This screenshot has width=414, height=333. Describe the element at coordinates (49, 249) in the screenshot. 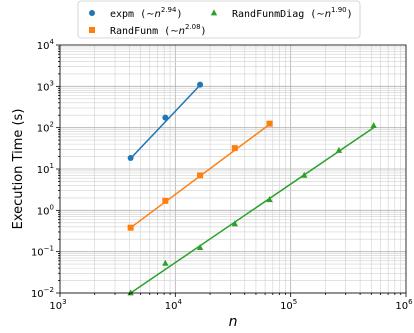

I see `tick-exponent: −1` at that location.